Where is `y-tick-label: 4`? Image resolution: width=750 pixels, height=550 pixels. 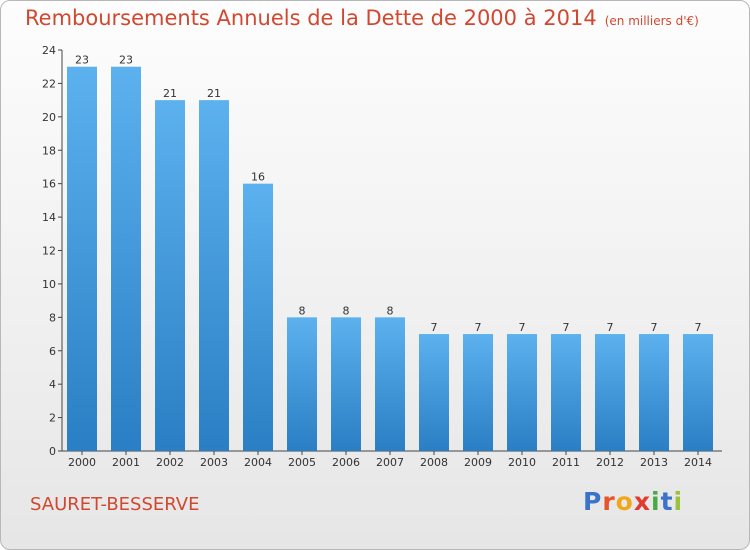 y-tick-label: 4 is located at coordinates (52, 384).